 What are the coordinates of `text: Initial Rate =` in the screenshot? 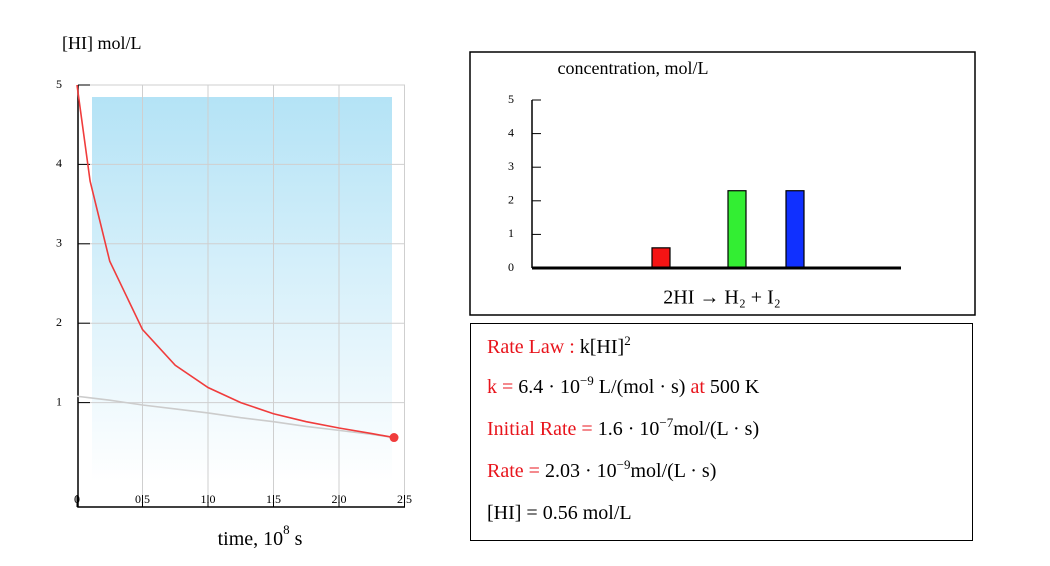 It's located at (542, 429).